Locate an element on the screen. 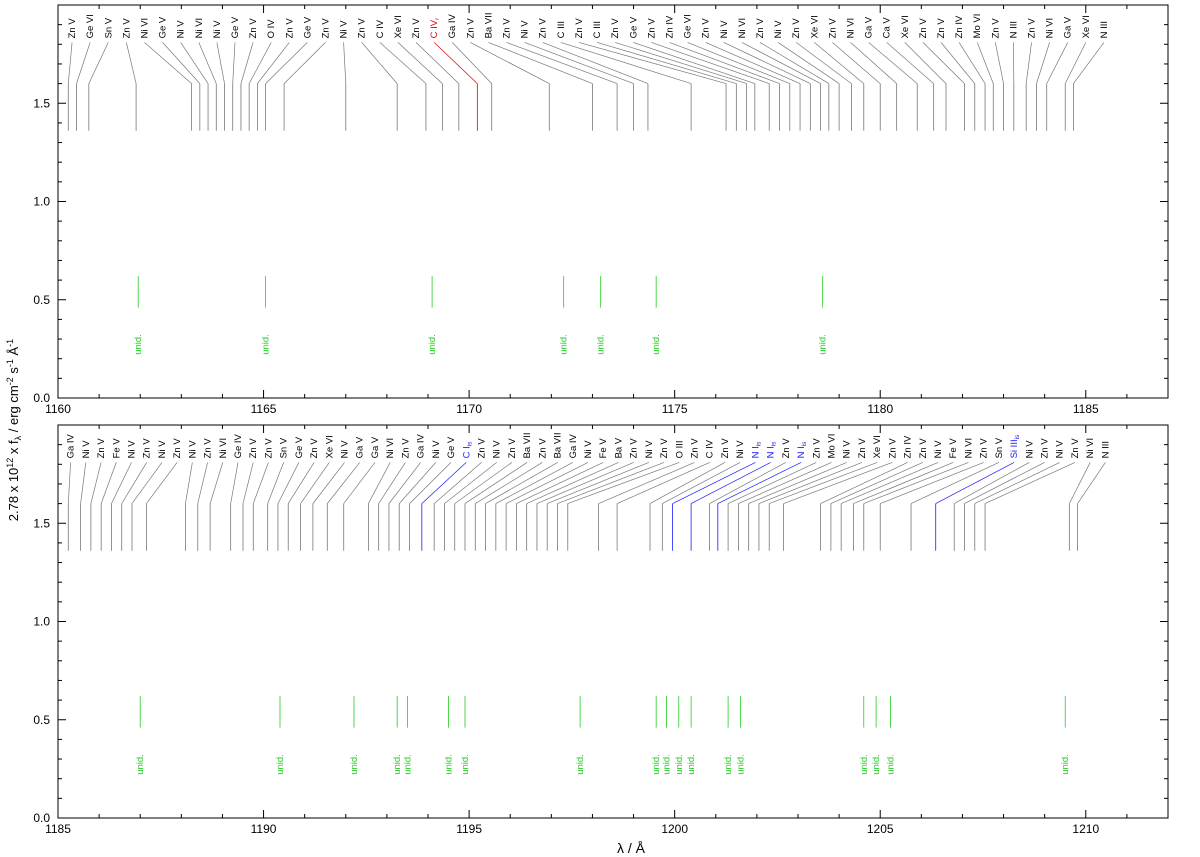 This screenshot has width=1200, height=857. ion-label: C IVr is located at coordinates (435, 27).